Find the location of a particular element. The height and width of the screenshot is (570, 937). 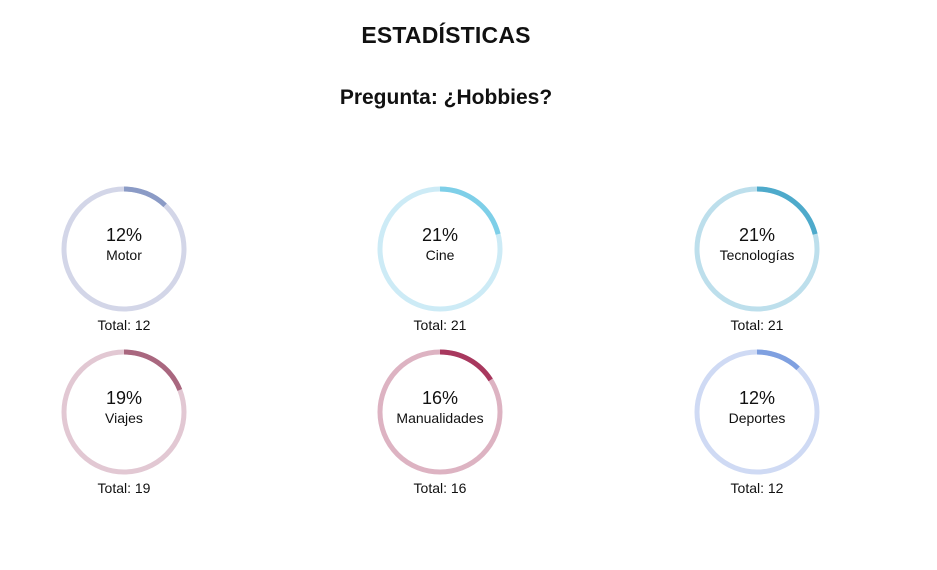

total-label: Total: 16 is located at coordinates (440, 488).